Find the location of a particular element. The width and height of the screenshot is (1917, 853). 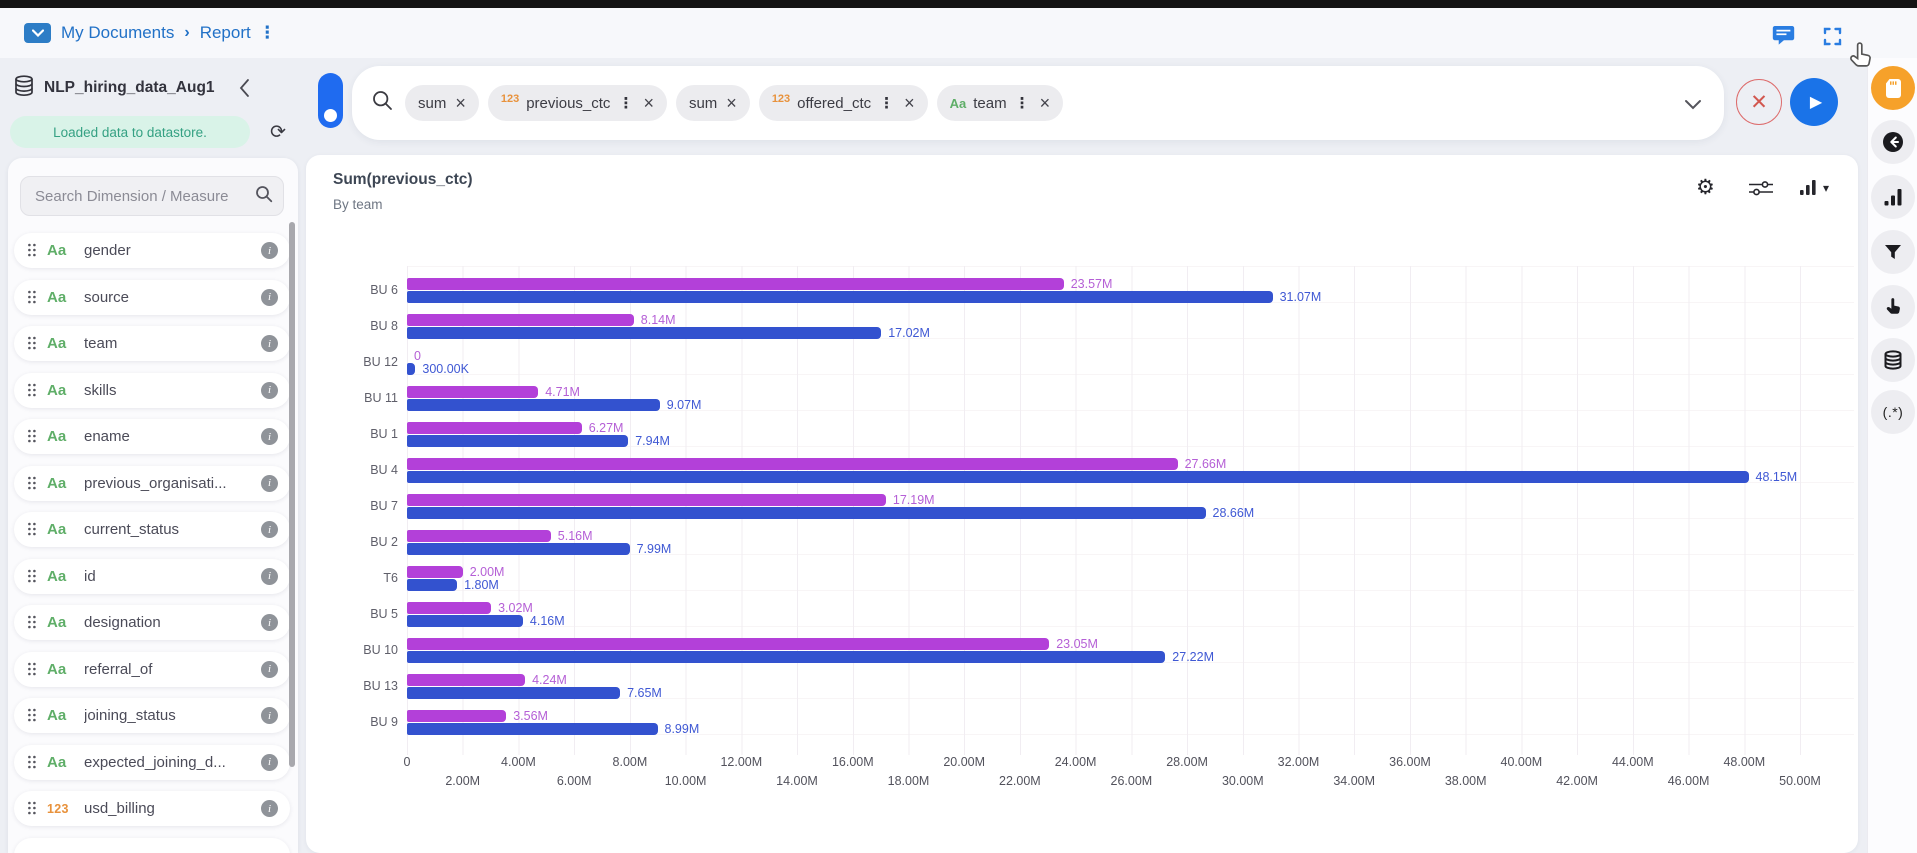

datasource-title: NLP_hiring_data_Aug1 is located at coordinates (129, 87).